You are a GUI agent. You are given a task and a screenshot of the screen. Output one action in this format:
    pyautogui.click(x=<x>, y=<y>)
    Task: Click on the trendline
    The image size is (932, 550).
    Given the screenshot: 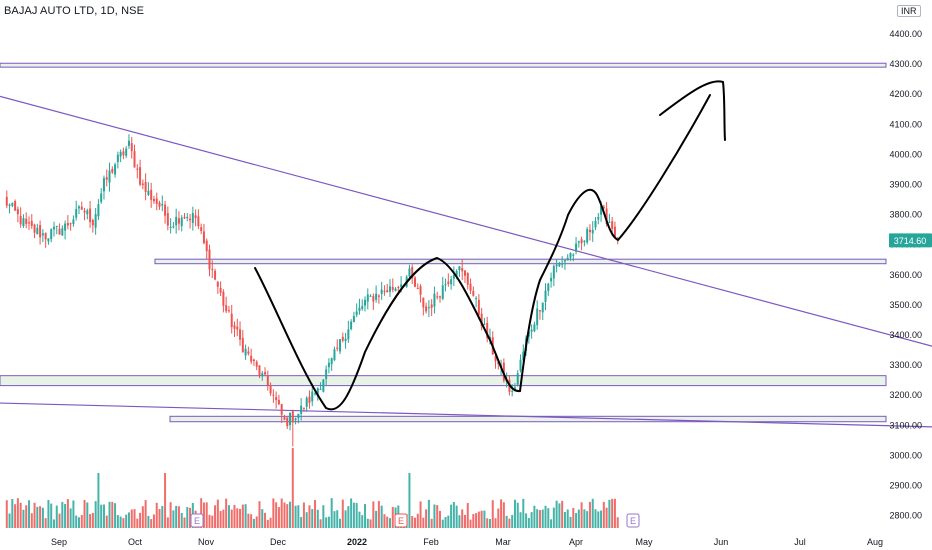 What is the action you would take?
    pyautogui.click(x=466, y=415)
    